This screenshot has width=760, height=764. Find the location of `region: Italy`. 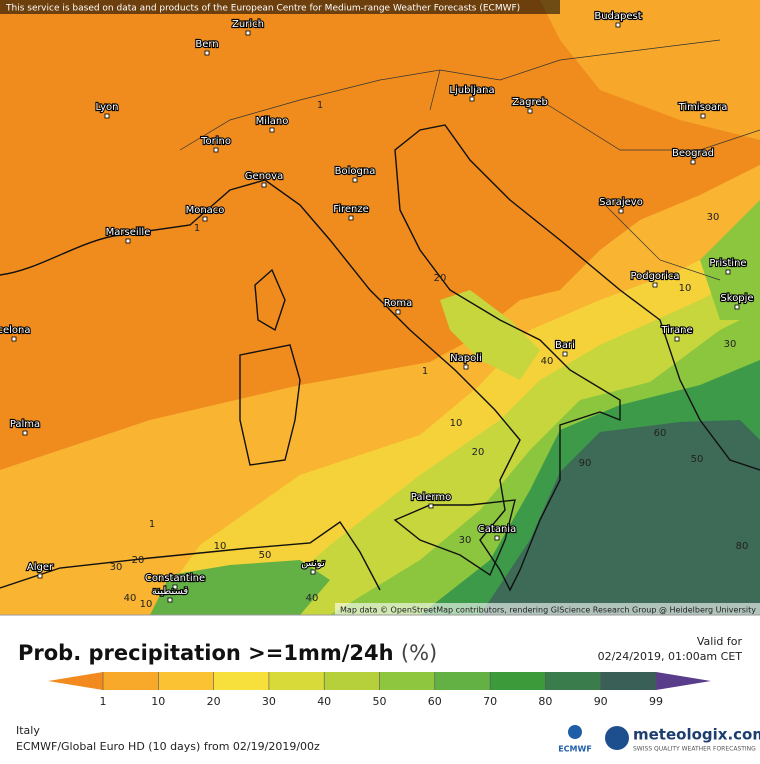

region: Italy is located at coordinates (28, 730).